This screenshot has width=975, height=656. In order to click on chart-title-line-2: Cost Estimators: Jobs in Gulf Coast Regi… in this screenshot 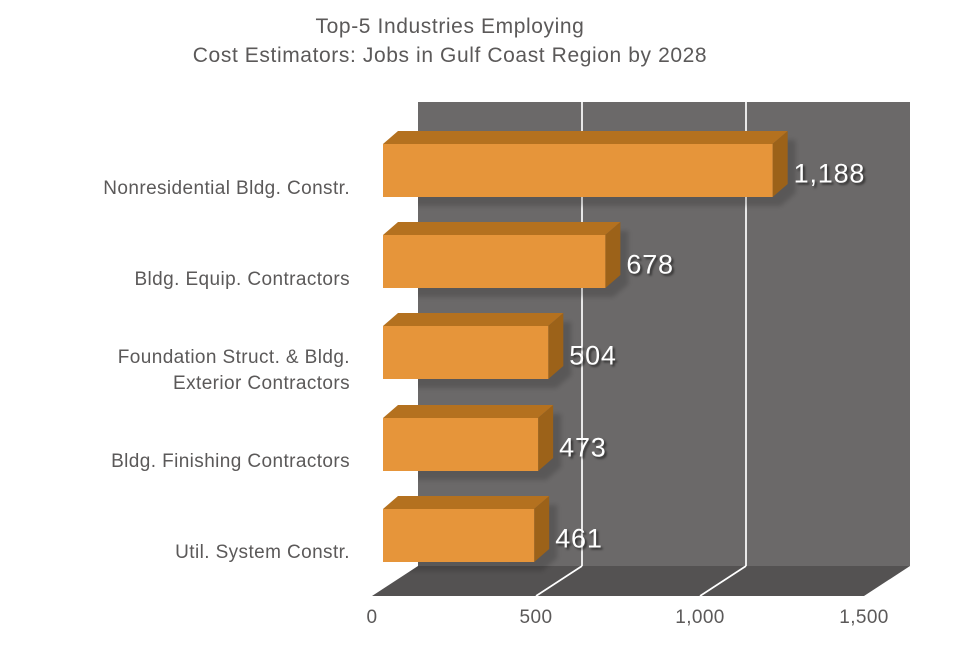, I will do `click(450, 55)`.